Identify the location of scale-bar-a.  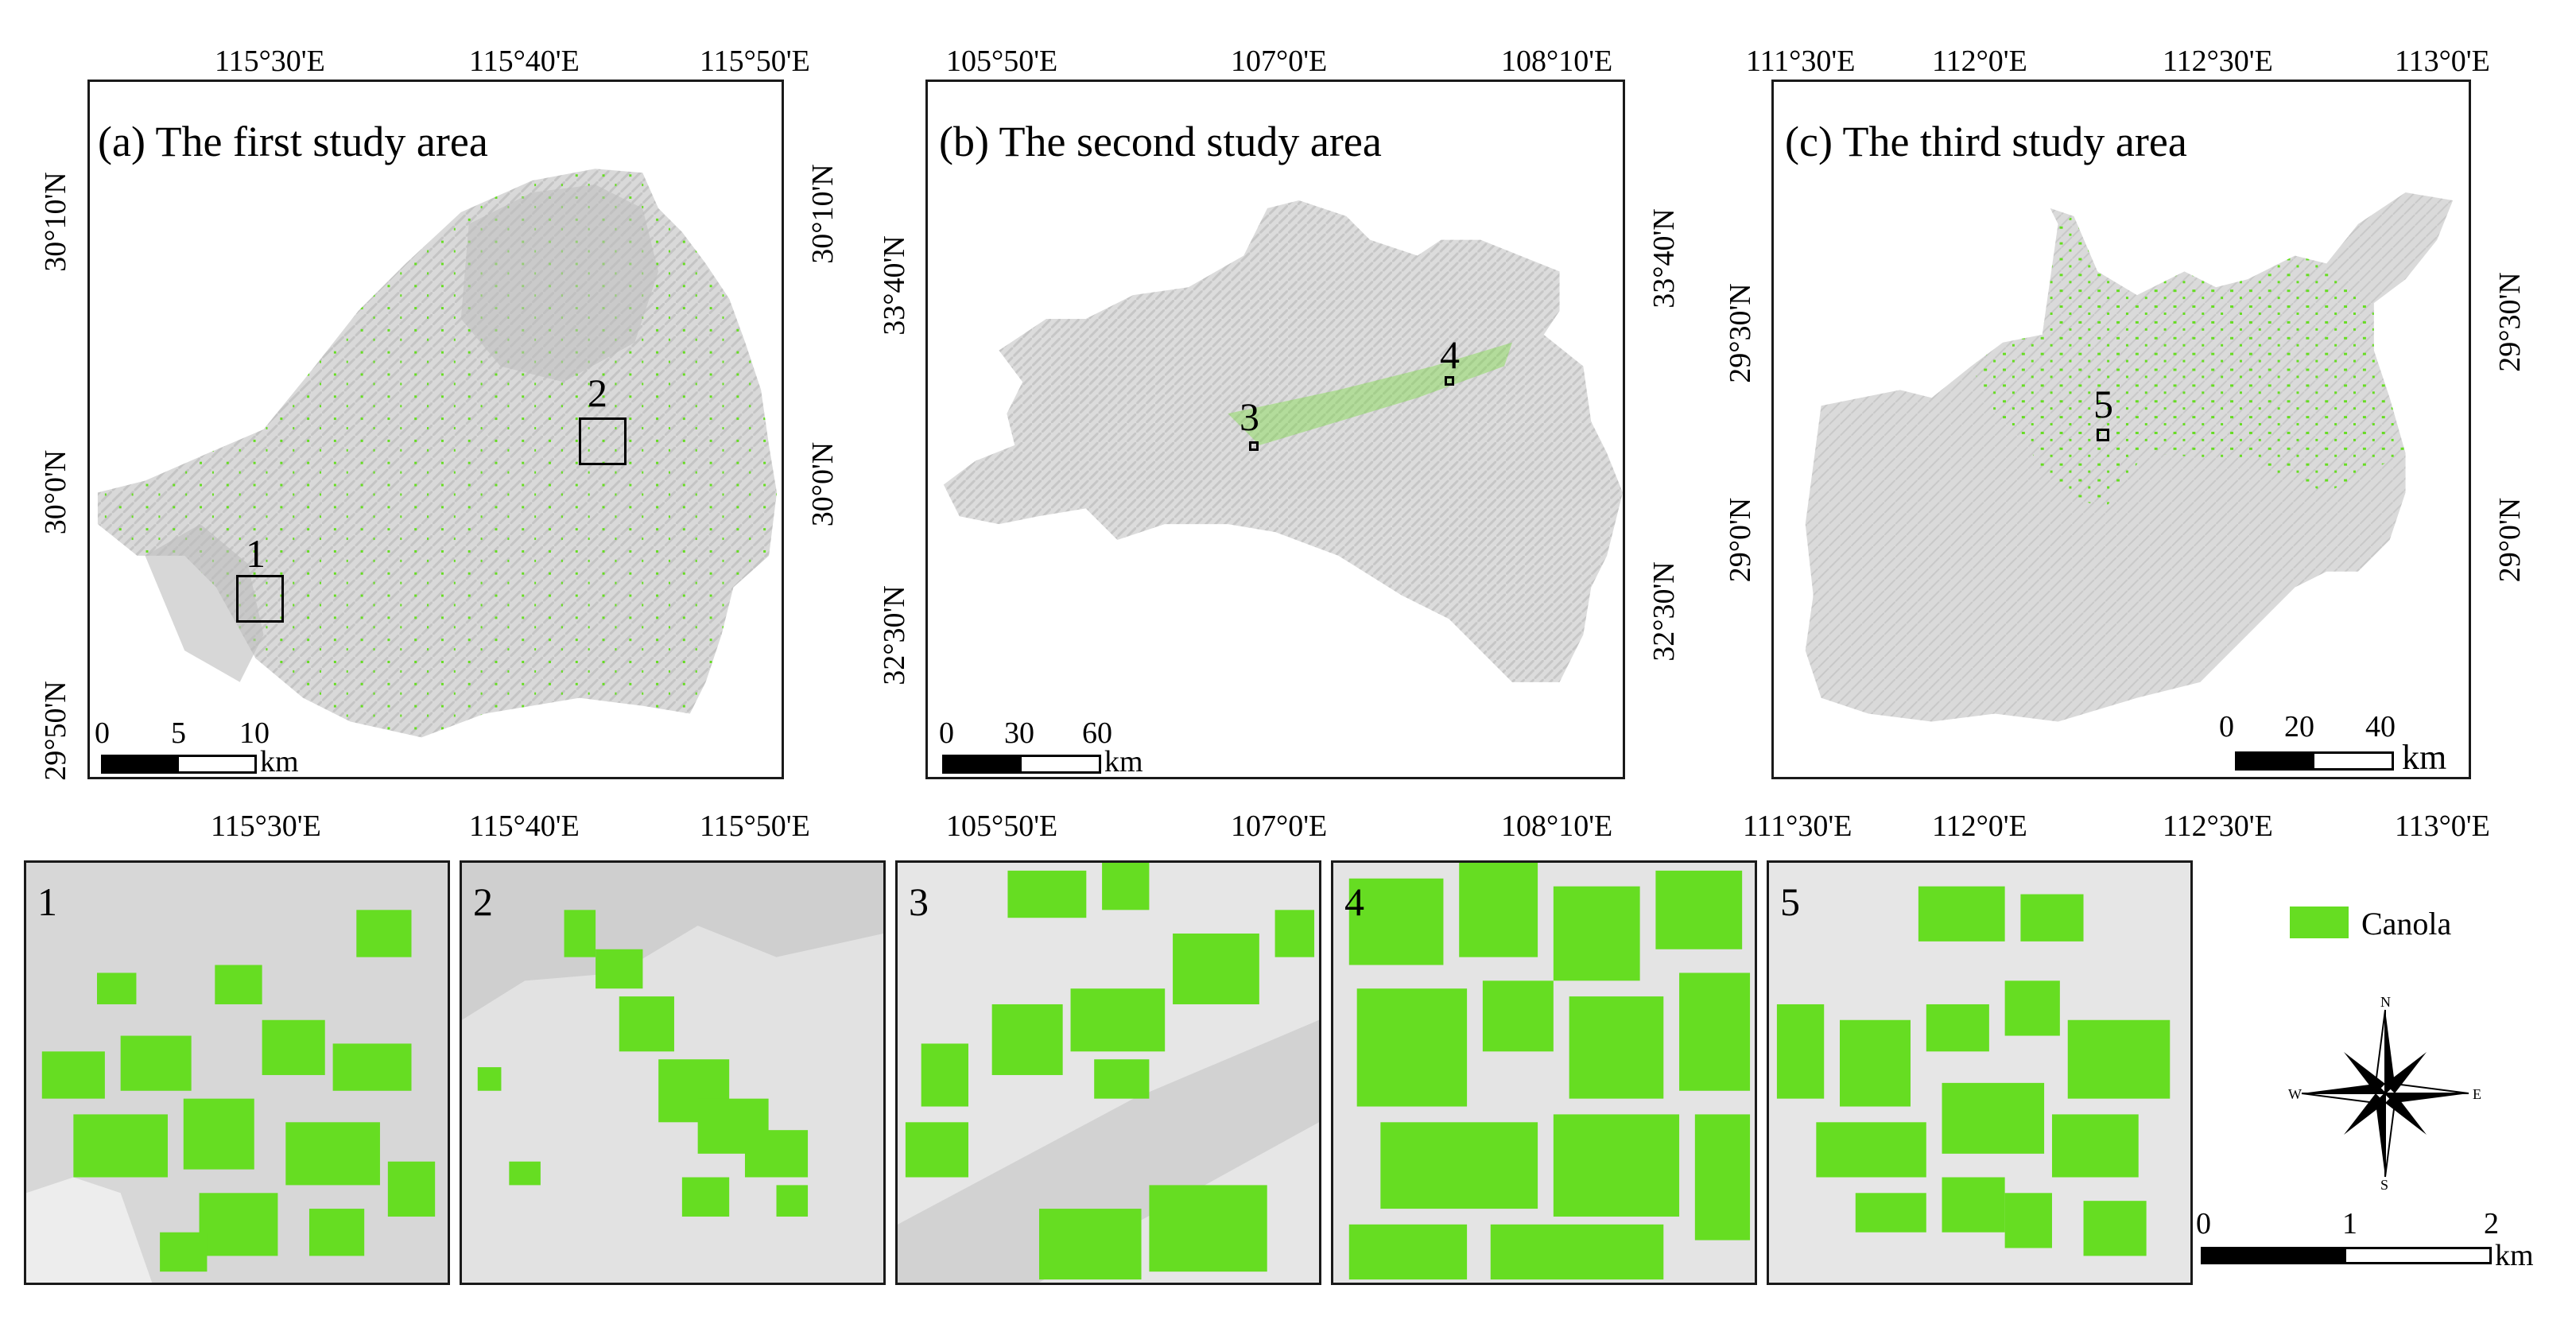
(179, 764).